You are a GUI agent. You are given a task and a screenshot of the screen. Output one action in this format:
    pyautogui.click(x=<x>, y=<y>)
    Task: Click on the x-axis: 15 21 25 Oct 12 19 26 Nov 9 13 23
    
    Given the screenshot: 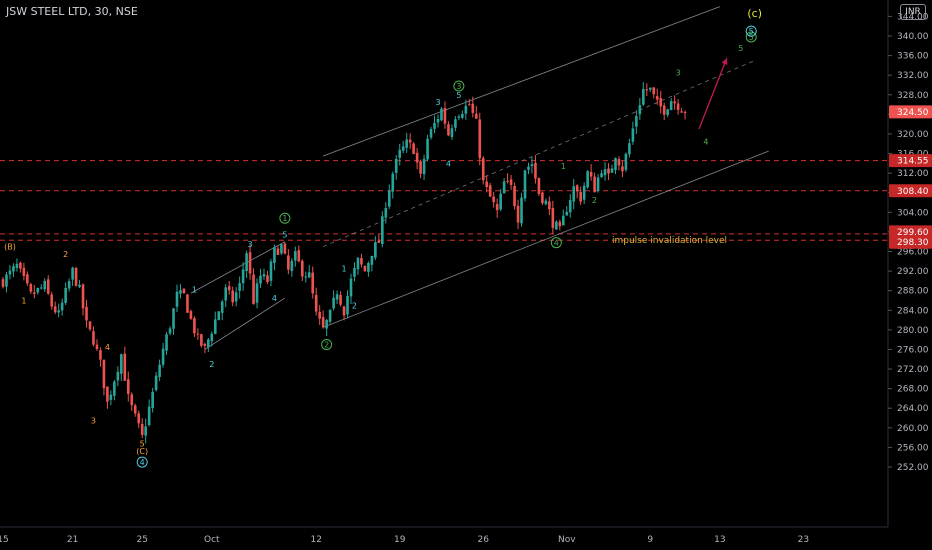 What is the action you would take?
    pyautogui.click(x=444, y=535)
    